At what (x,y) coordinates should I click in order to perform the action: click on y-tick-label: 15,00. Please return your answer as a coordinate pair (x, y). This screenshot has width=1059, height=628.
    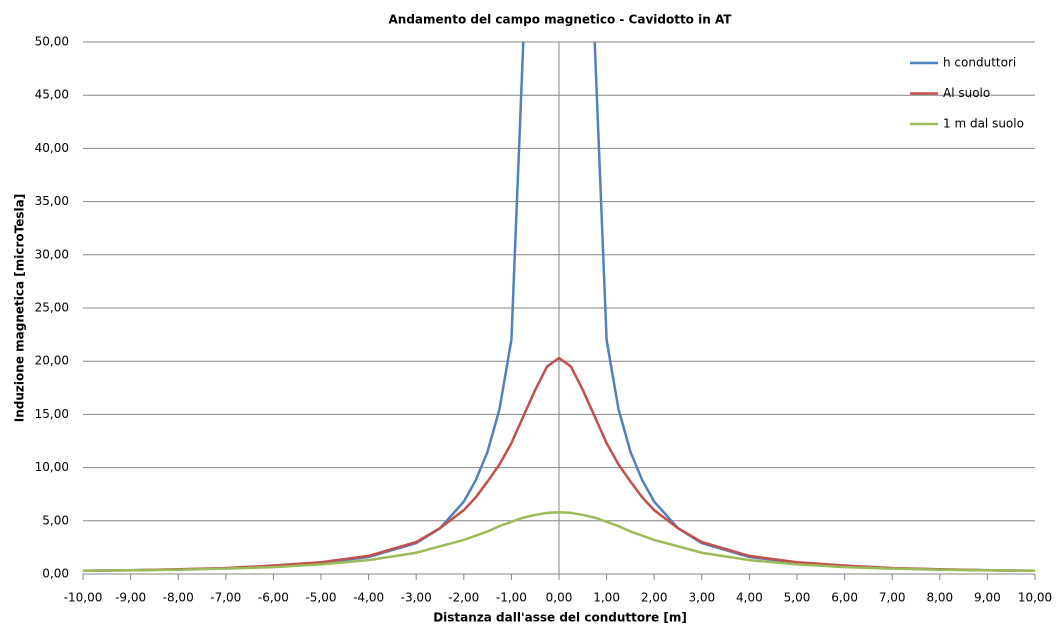
    Looking at the image, I should click on (52, 414).